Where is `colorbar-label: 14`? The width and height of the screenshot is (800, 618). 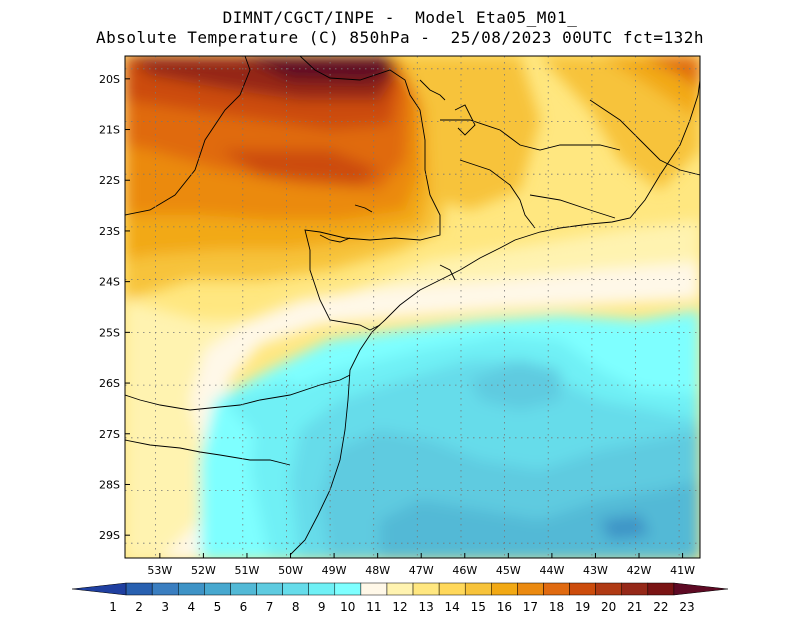 colorbar-label: 14 is located at coordinates (452, 607).